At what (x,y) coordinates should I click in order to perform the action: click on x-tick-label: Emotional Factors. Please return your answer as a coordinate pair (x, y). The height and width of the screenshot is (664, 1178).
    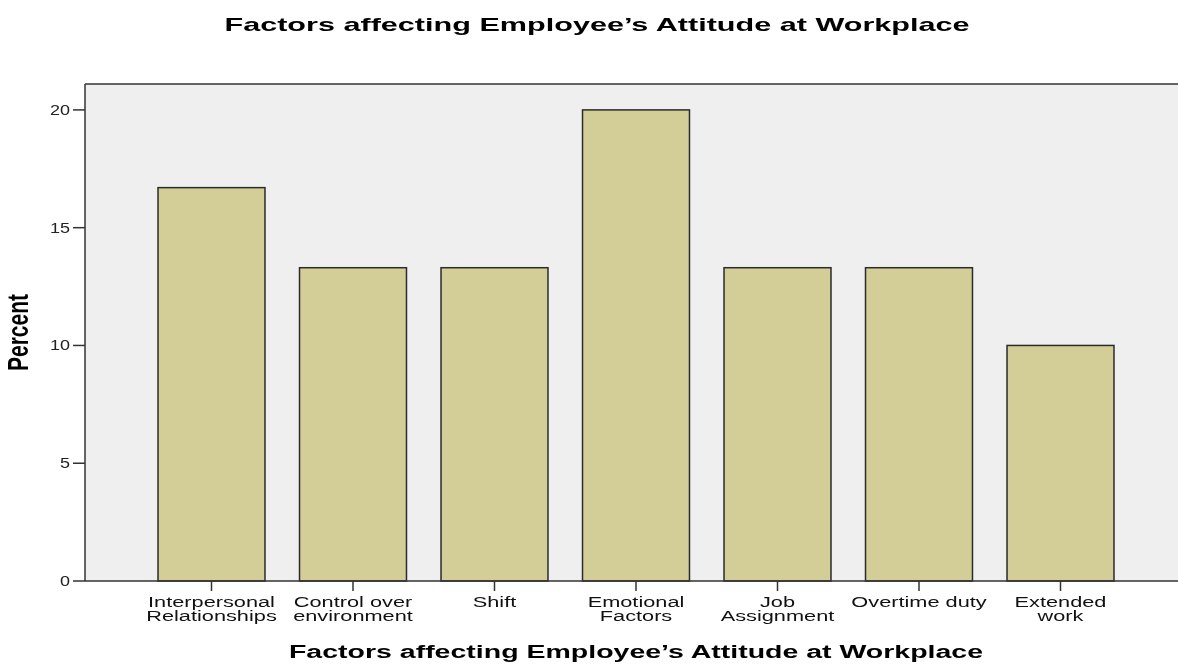
    Looking at the image, I should click on (636, 609).